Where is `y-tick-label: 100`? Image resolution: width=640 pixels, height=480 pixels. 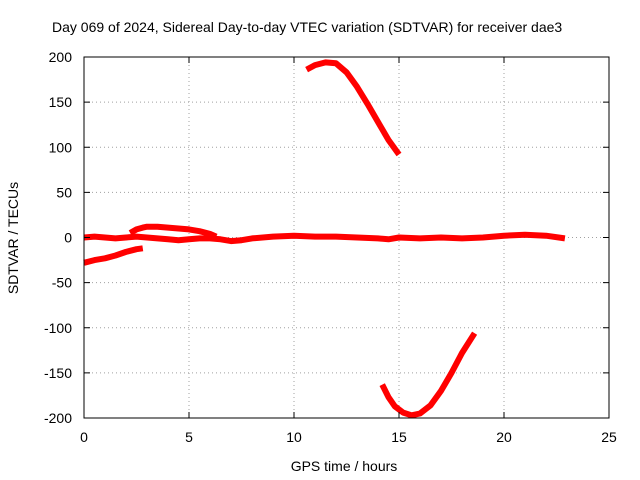 y-tick-label: 100 is located at coordinates (61, 147).